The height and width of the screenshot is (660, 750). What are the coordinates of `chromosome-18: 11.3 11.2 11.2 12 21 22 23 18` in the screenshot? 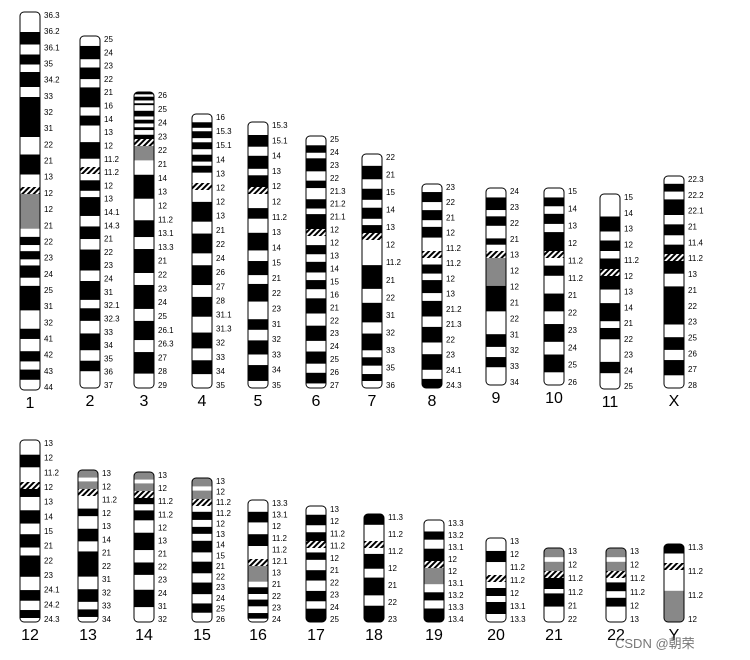 It's located at (383, 578).